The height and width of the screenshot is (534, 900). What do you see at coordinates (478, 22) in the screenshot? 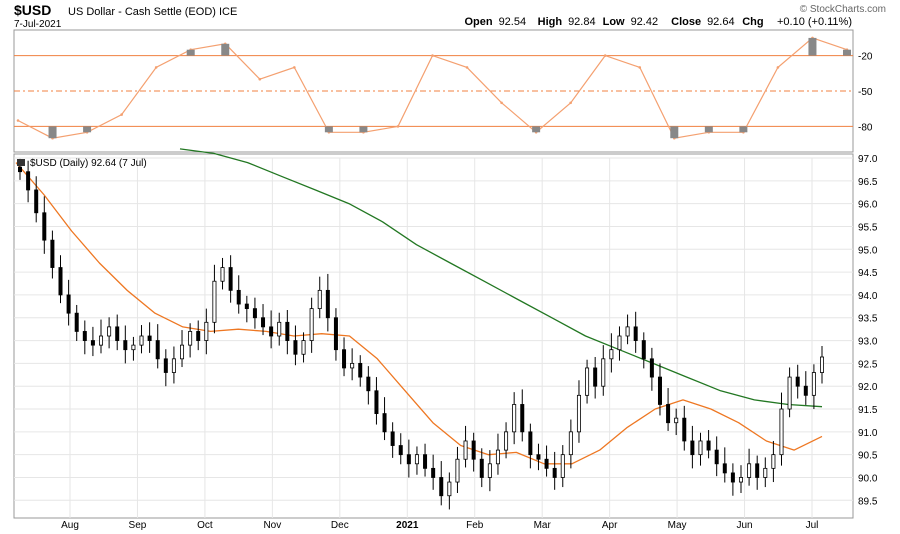
I see `ohlc-label-open: Open` at bounding box center [478, 22].